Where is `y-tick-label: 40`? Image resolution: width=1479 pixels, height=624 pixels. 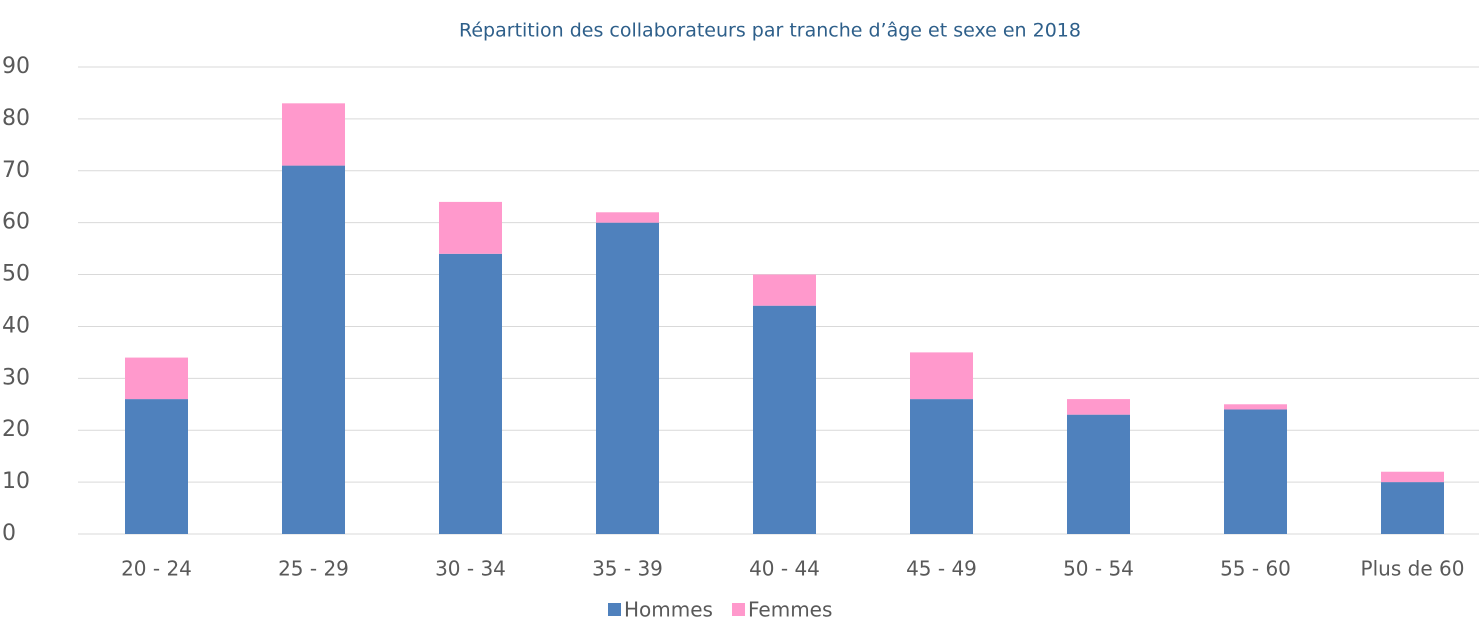 y-tick-label: 40 is located at coordinates (16, 325).